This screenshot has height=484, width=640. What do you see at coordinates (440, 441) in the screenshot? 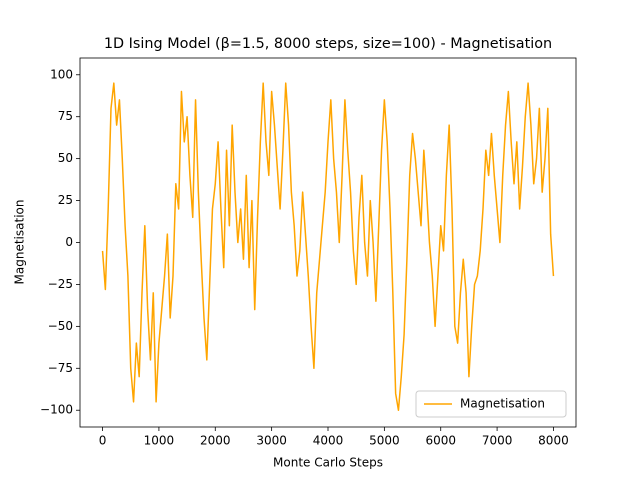
I see `x-tick-label: 6000` at bounding box center [440, 441].